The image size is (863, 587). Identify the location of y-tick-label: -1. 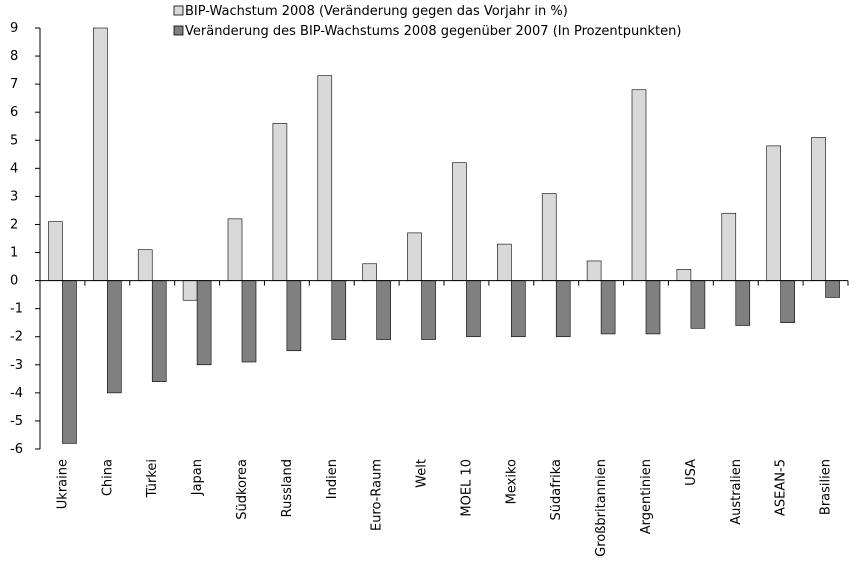
(16, 309).